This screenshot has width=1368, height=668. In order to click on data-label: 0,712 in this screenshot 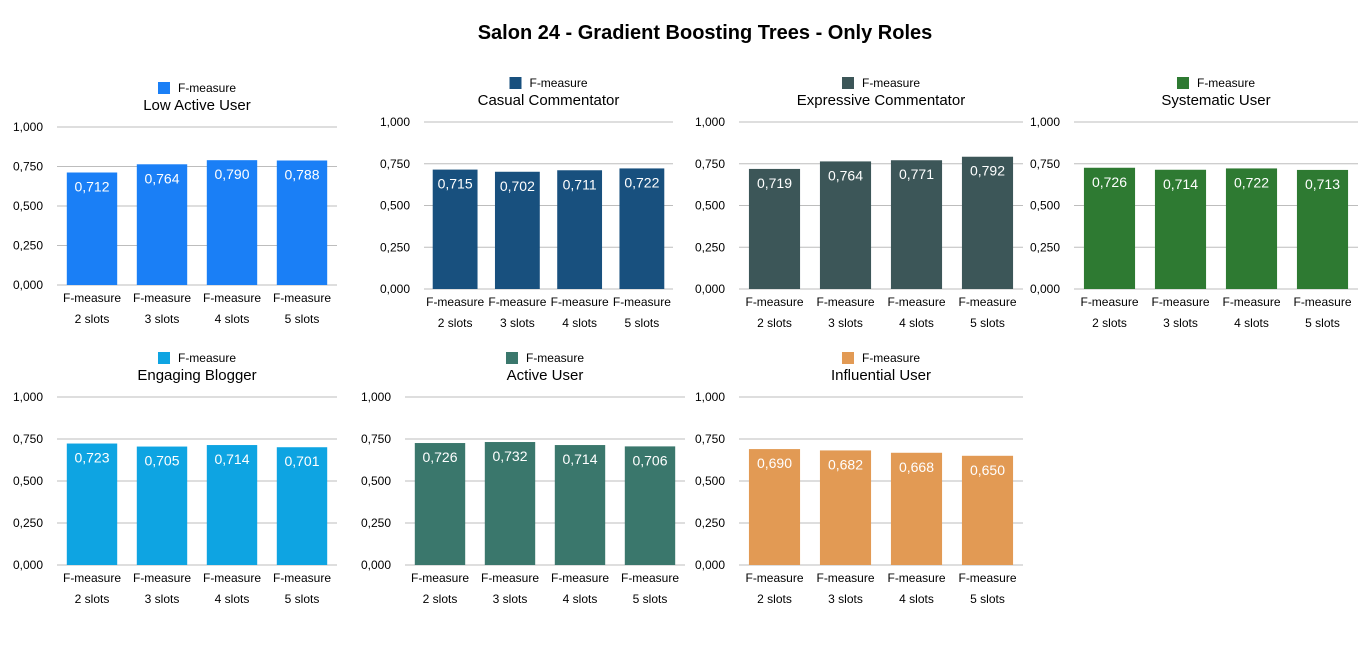, I will do `click(91, 187)`.